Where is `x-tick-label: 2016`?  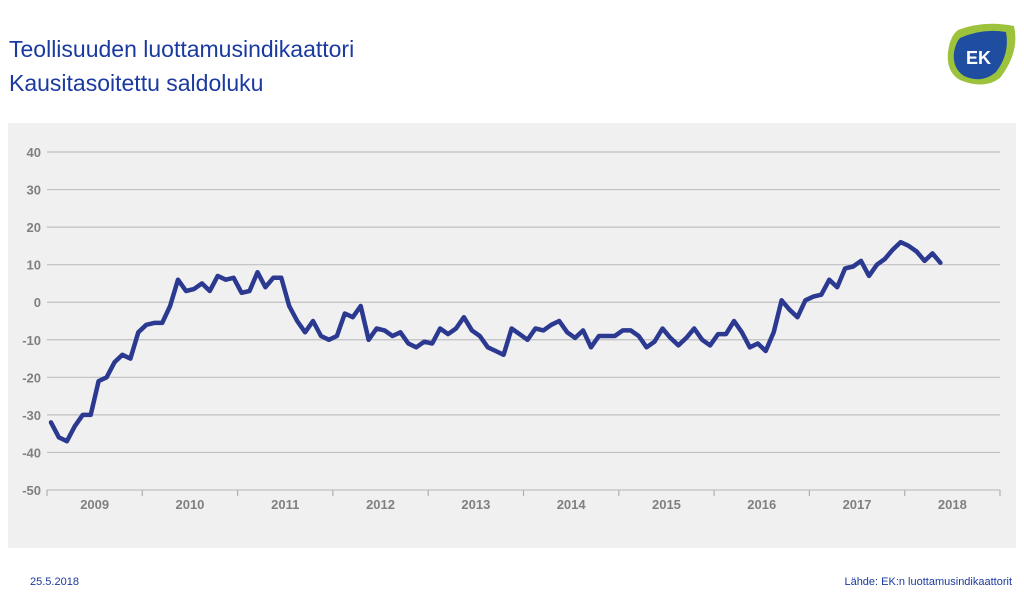
x-tick-label: 2016 is located at coordinates (761, 504).